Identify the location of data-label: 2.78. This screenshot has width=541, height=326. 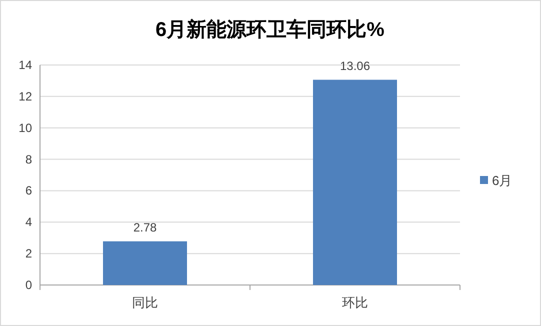
(145, 227).